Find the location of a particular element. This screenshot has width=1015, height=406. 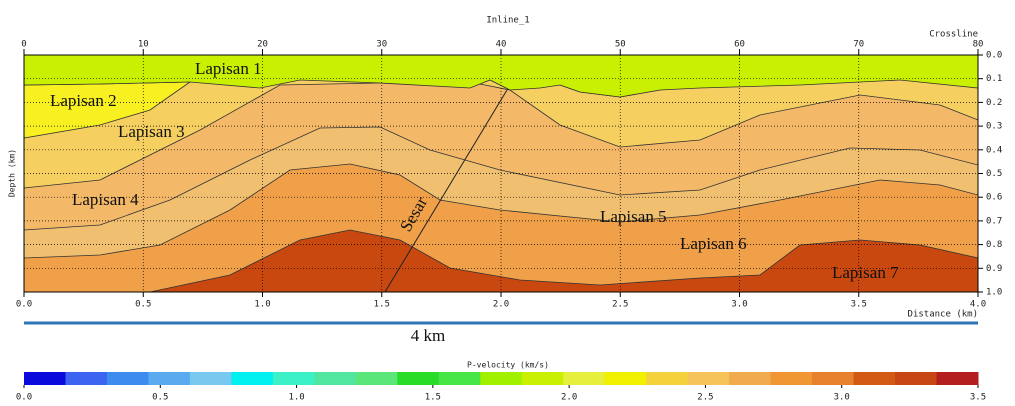

colorbar-tick-label: 2.5 is located at coordinates (705, 398).